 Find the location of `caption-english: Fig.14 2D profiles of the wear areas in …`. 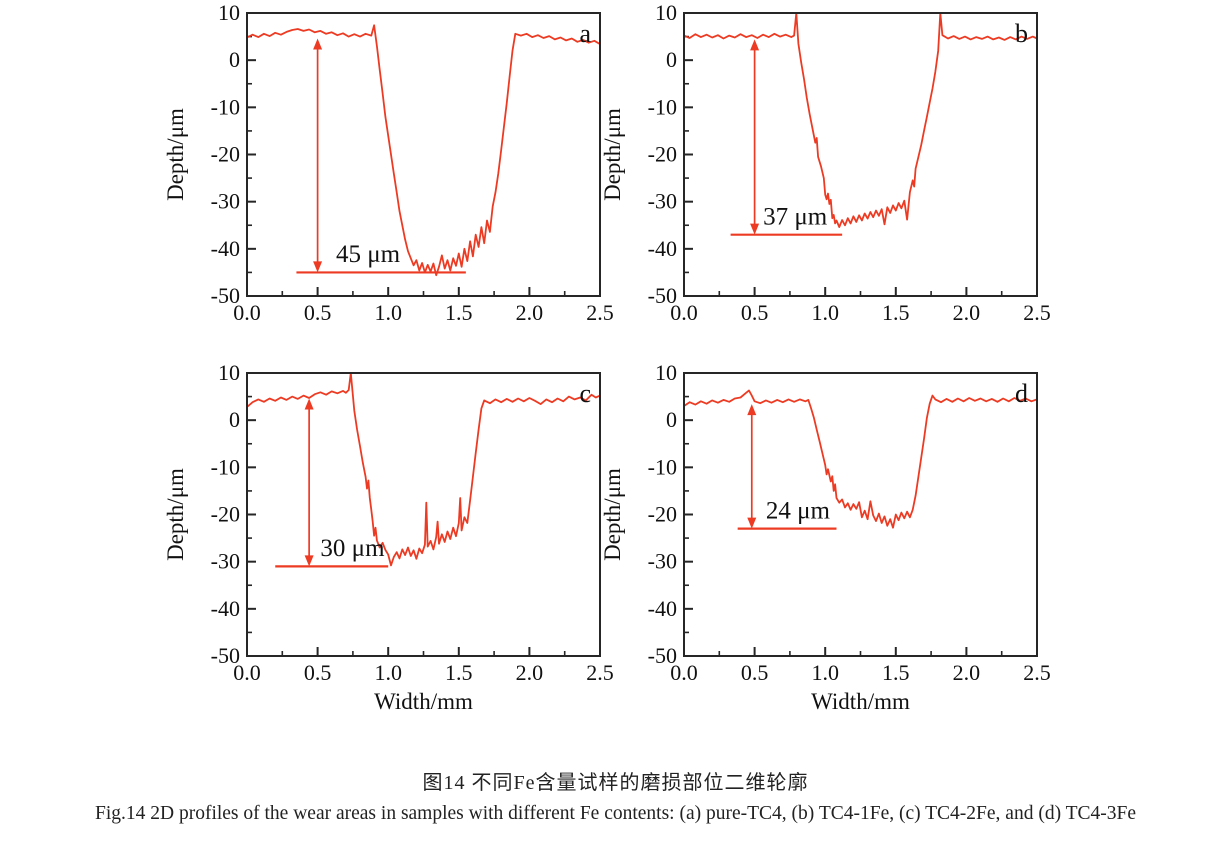

caption-english: Fig.14 2D profiles of the wear areas in … is located at coordinates (615, 813).